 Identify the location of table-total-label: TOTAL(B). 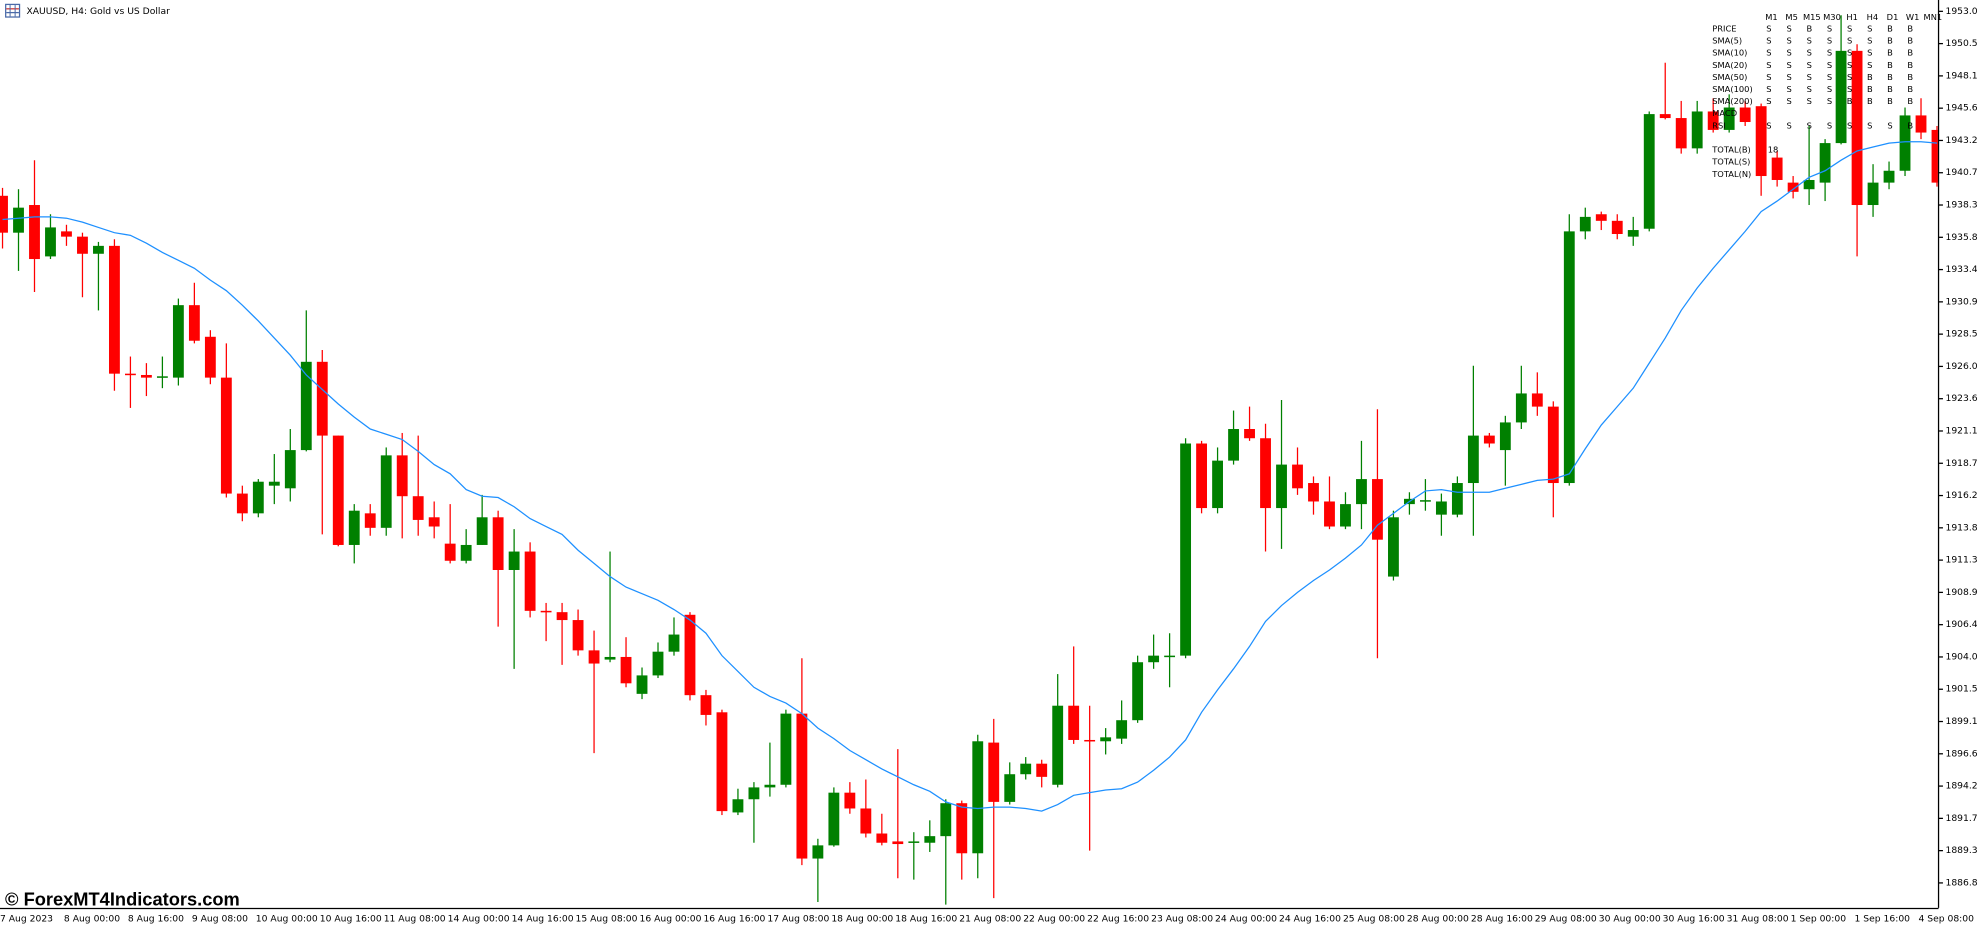
(1731, 150).